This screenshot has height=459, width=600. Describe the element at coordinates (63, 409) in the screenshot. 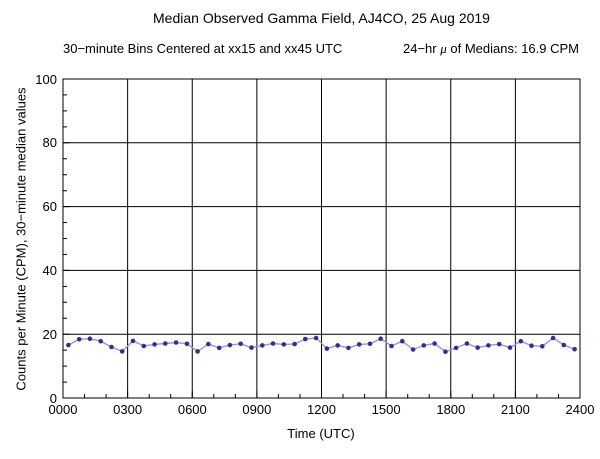

I see `x-tick-label: 0000` at that location.